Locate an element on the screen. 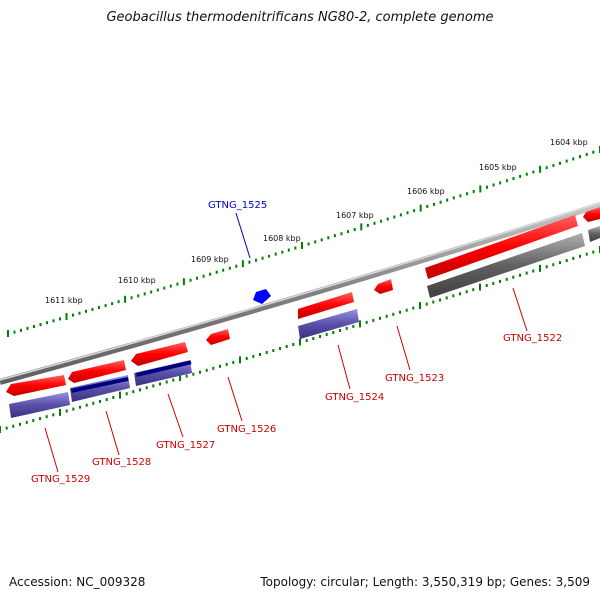 This screenshot has height=600, width=600. gene-label-gtng-1529: GTNG_1529 is located at coordinates (60, 479).